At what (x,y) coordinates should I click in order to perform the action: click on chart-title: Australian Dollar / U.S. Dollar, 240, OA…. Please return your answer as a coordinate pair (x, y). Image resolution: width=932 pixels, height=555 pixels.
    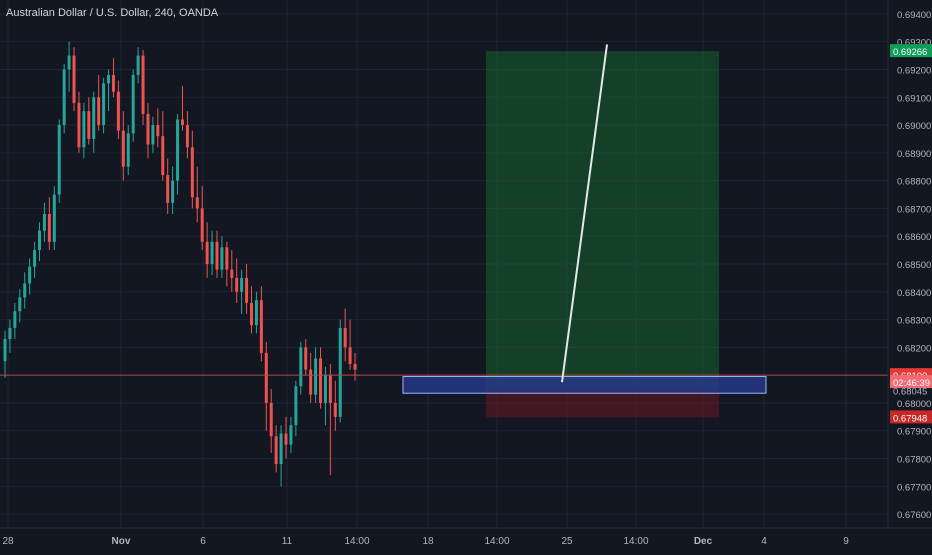
    Looking at the image, I should click on (112, 13).